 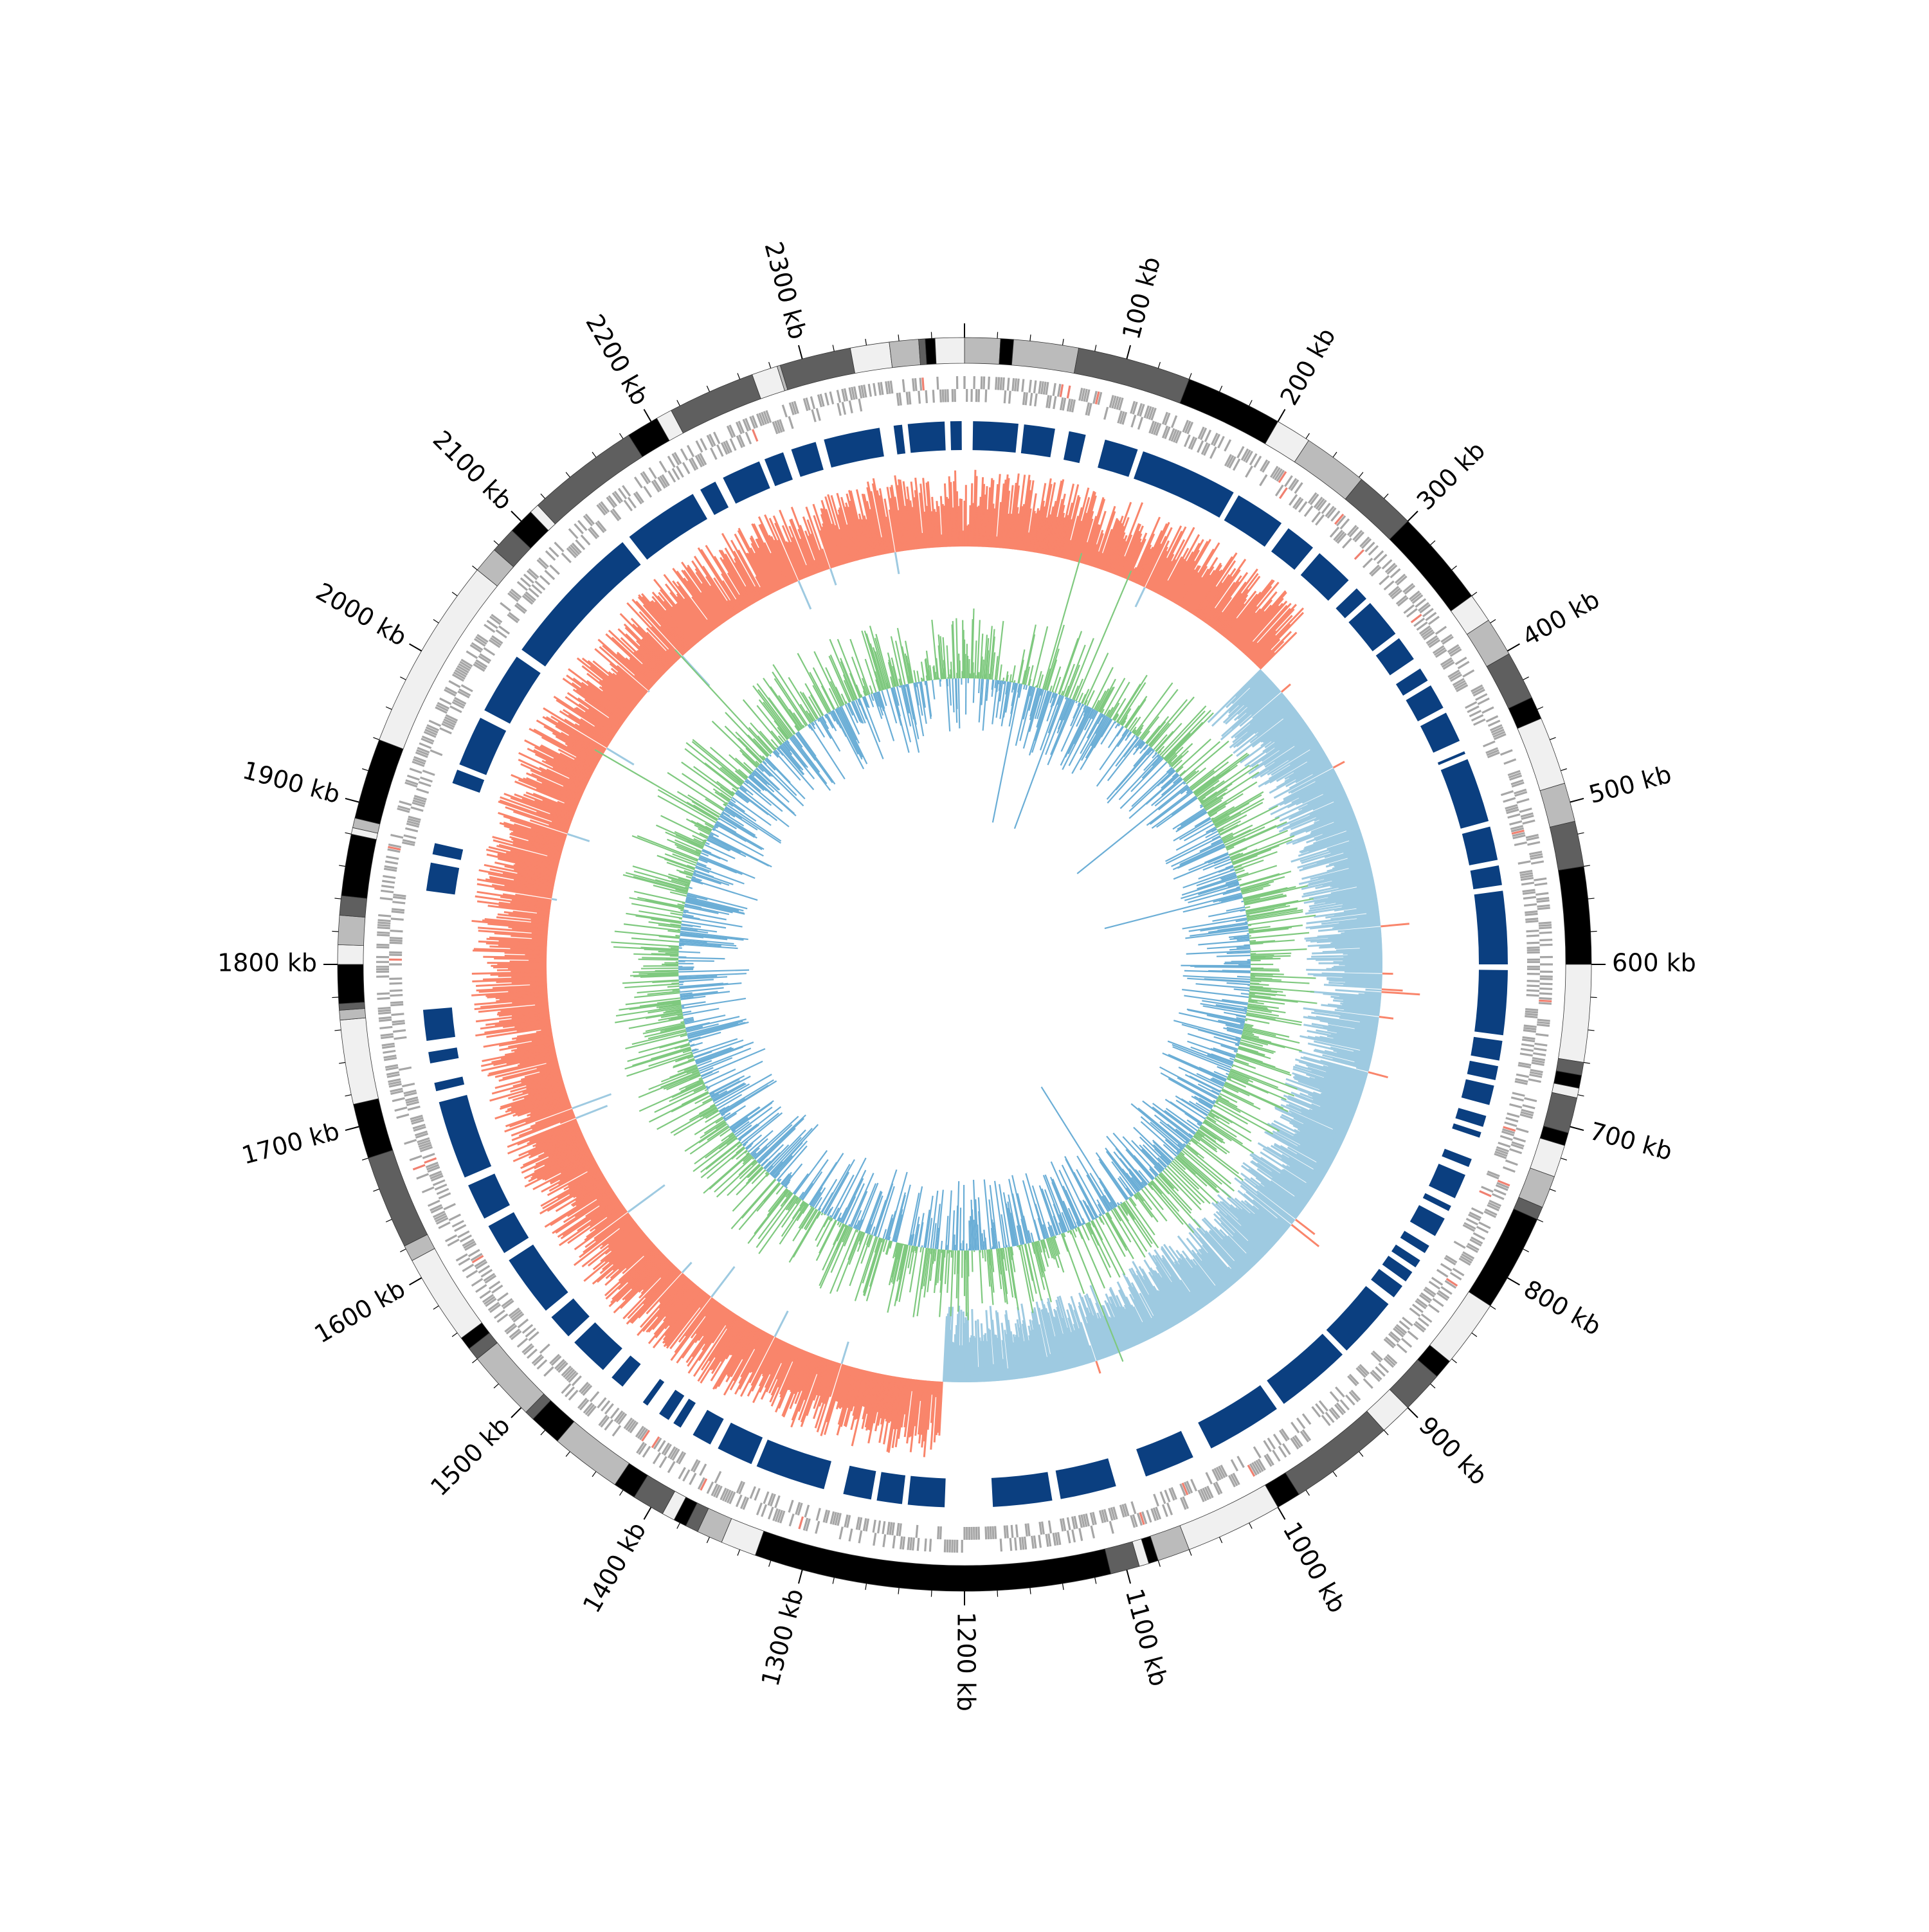 I want to click on tick-label: 400 kb, so click(x=1560, y=618).